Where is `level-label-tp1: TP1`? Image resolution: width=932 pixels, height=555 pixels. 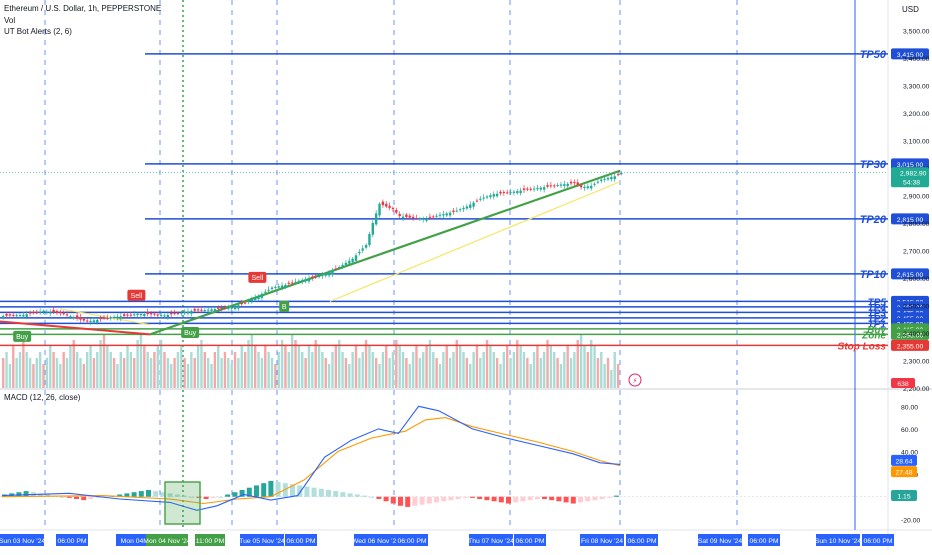
level-label-tp1: TP1 is located at coordinates (877, 324).